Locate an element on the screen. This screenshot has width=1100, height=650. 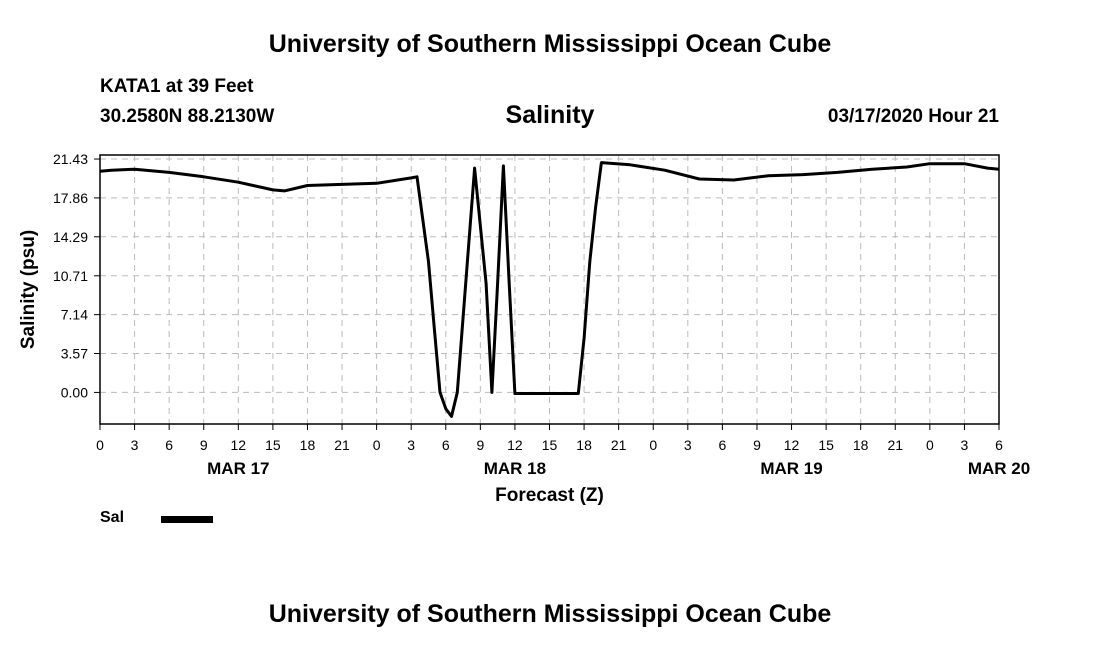
y-tick-label: 21.43 is located at coordinates (70, 159).